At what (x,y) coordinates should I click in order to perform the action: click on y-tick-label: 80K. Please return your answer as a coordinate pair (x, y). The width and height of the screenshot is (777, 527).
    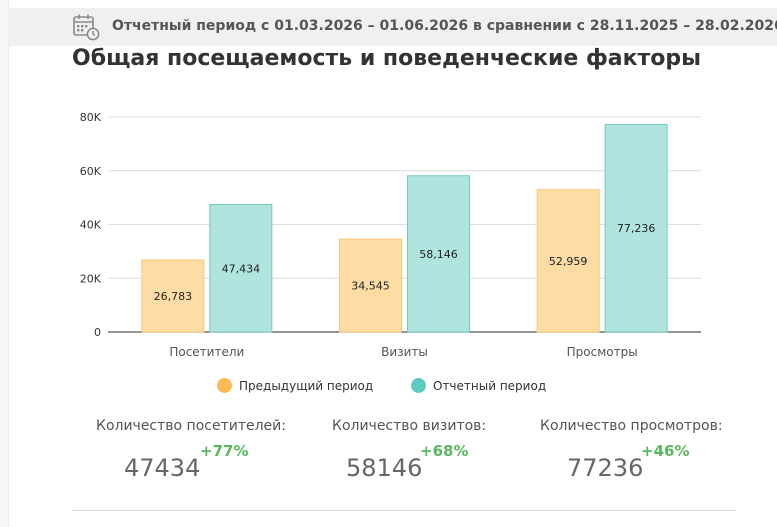
    Looking at the image, I should click on (91, 117).